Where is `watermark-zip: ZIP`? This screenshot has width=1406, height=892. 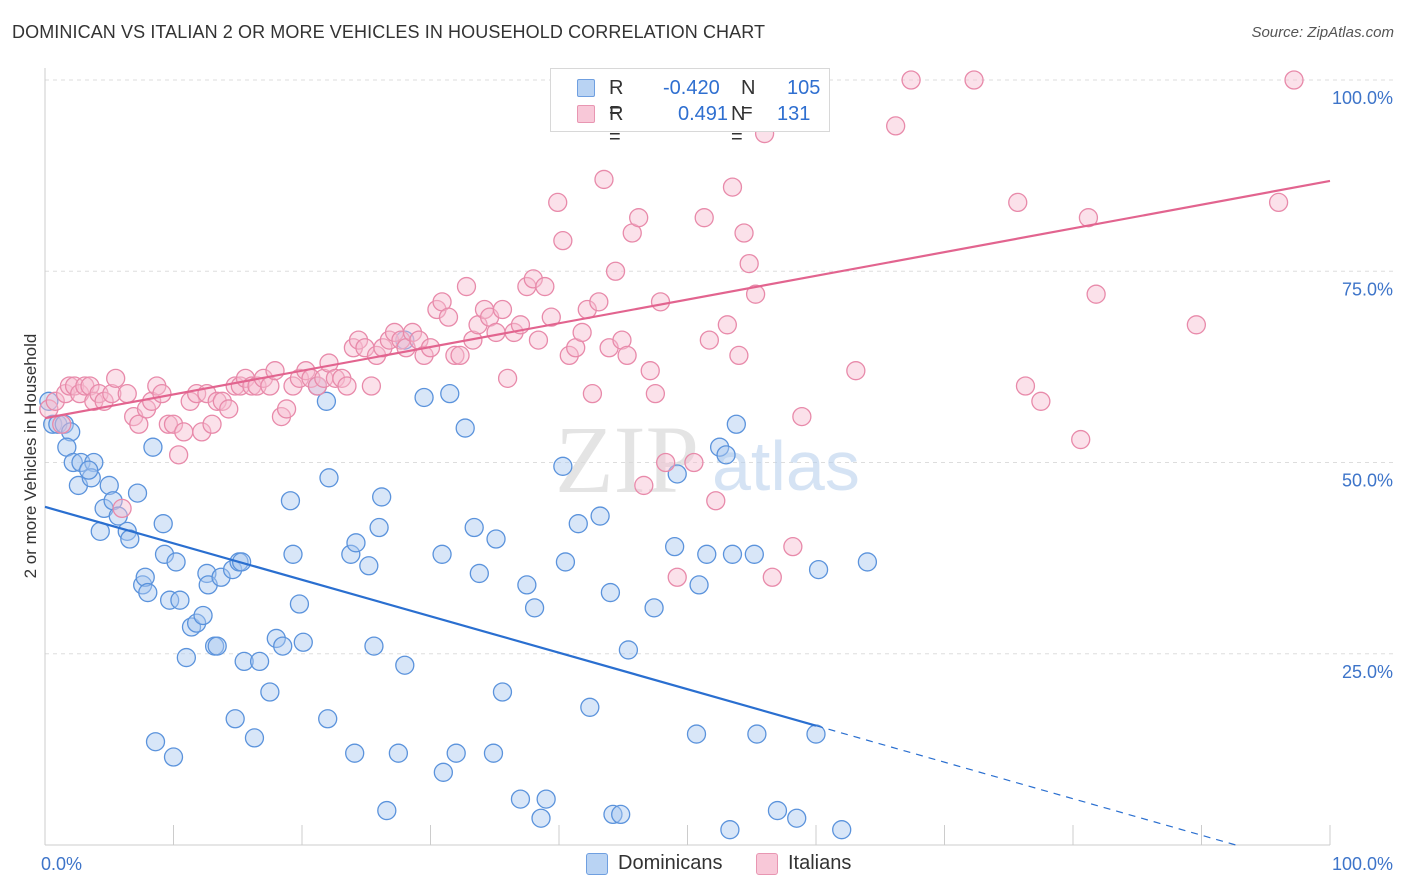 watermark-zip: ZIP is located at coordinates (627, 459).